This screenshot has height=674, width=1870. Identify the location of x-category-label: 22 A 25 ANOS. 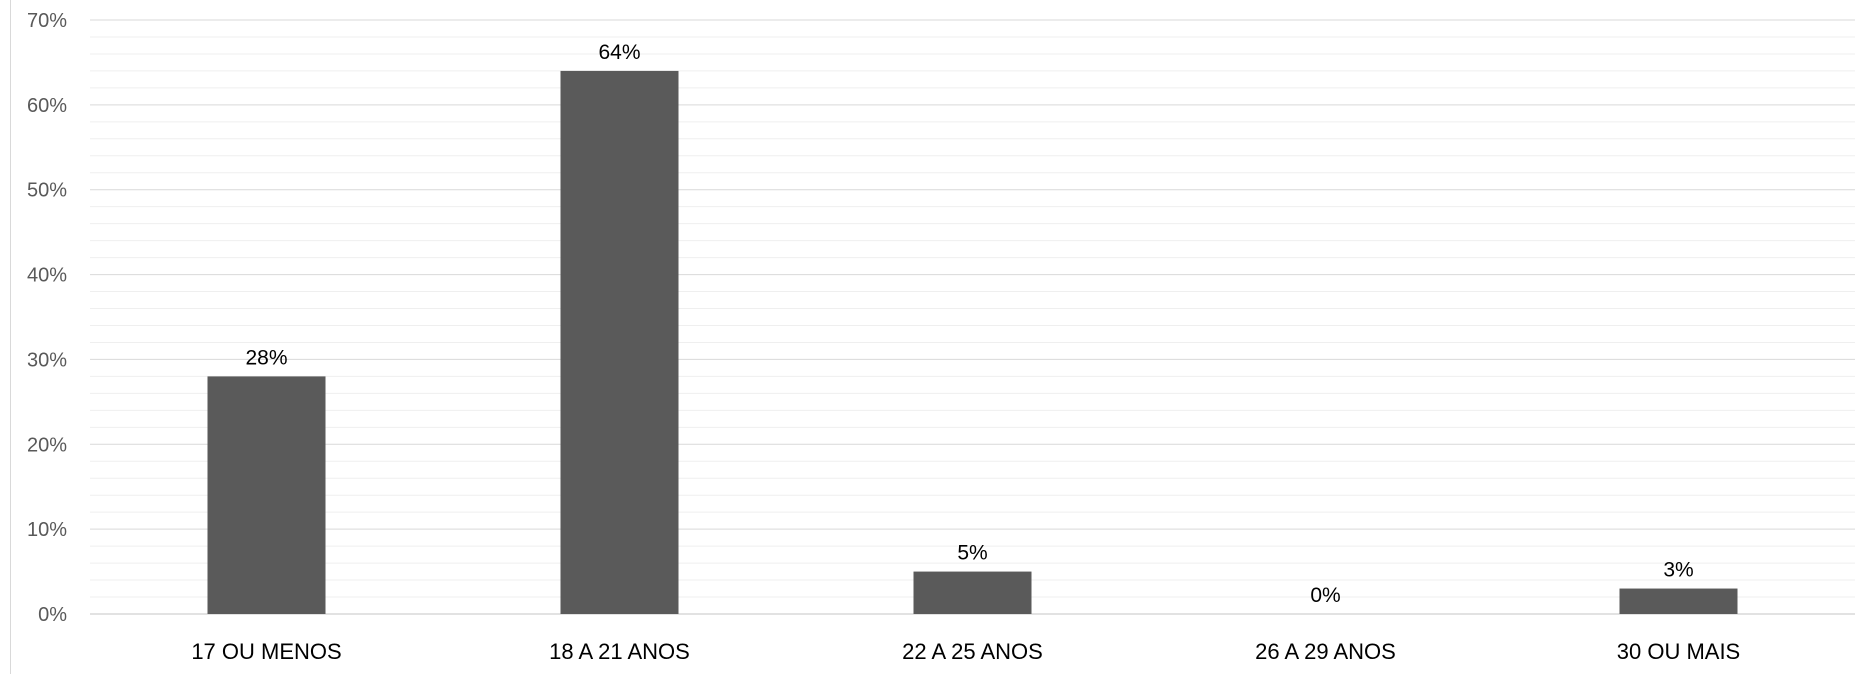
(972, 651).